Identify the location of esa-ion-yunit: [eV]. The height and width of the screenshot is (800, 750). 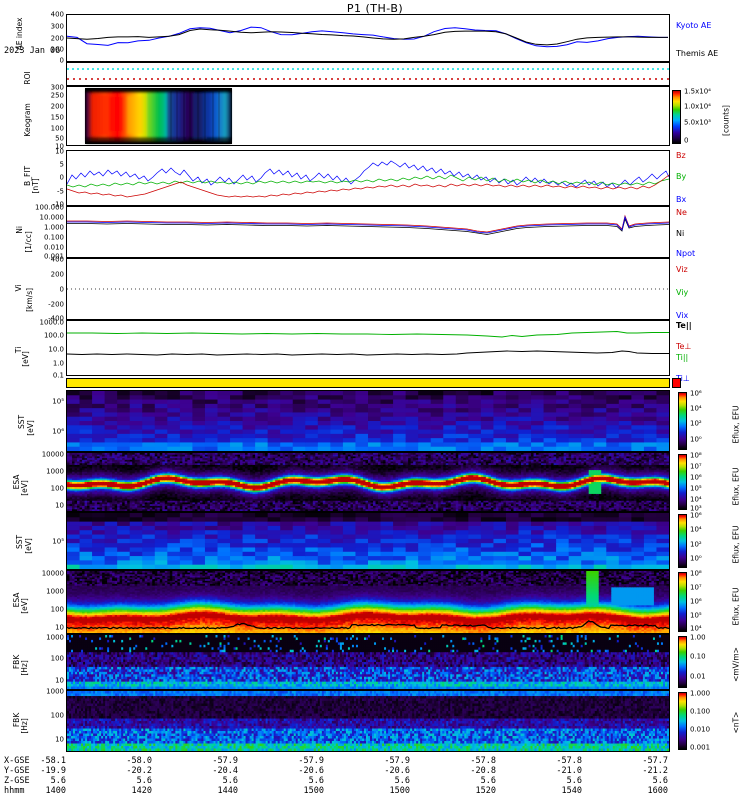
(24, 606).